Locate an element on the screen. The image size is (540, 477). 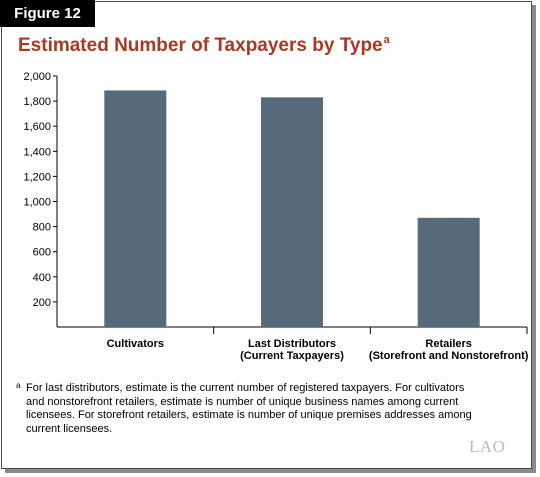
category-label: Retailers is located at coordinates (448, 344).